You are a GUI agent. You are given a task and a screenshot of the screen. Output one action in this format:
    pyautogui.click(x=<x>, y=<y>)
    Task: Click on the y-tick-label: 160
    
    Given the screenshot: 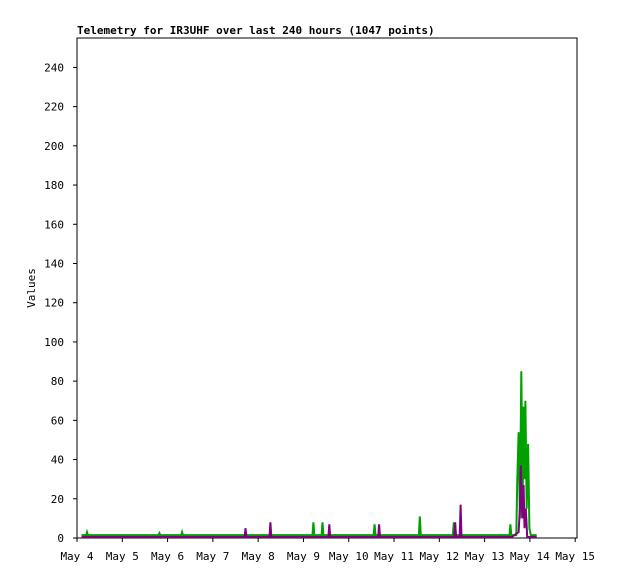 What is the action you would take?
    pyautogui.click(x=54, y=224)
    